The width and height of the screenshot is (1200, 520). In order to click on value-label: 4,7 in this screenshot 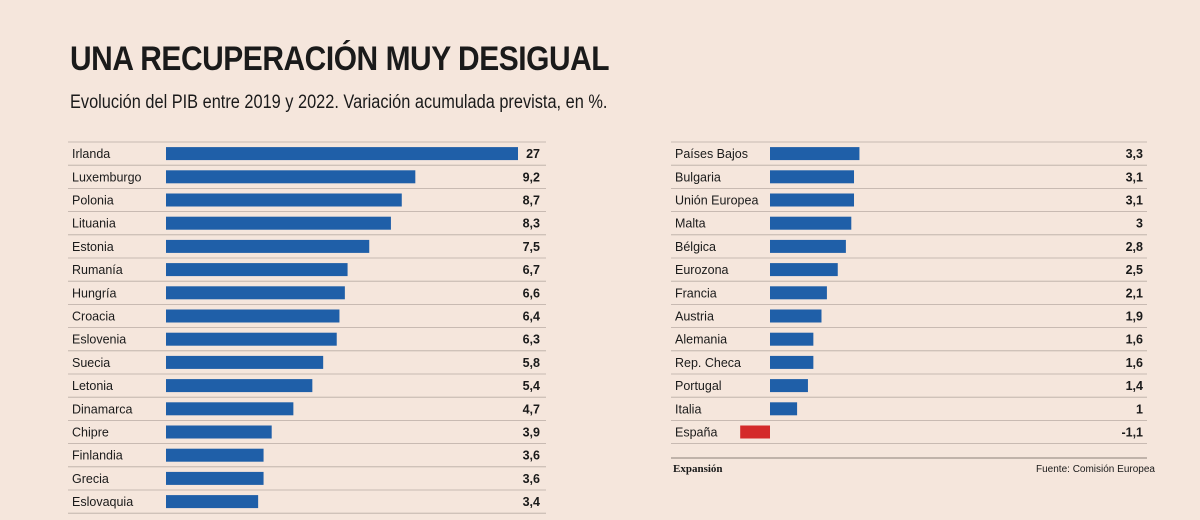, I will do `click(531, 409)`.